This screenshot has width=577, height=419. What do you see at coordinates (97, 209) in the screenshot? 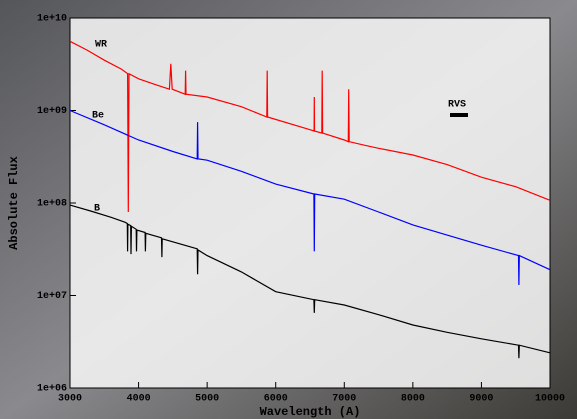
I see `series-label: B` at bounding box center [97, 209].